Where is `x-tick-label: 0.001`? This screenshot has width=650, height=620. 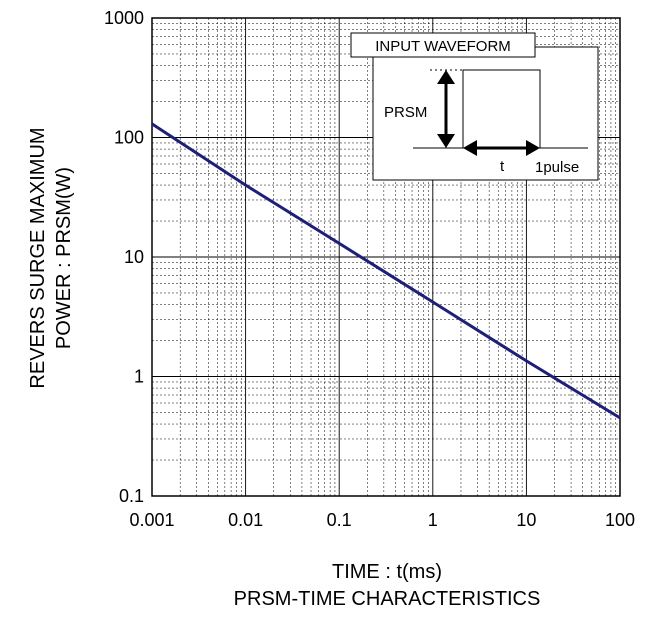
x-tick-label: 0.001 is located at coordinates (151, 520).